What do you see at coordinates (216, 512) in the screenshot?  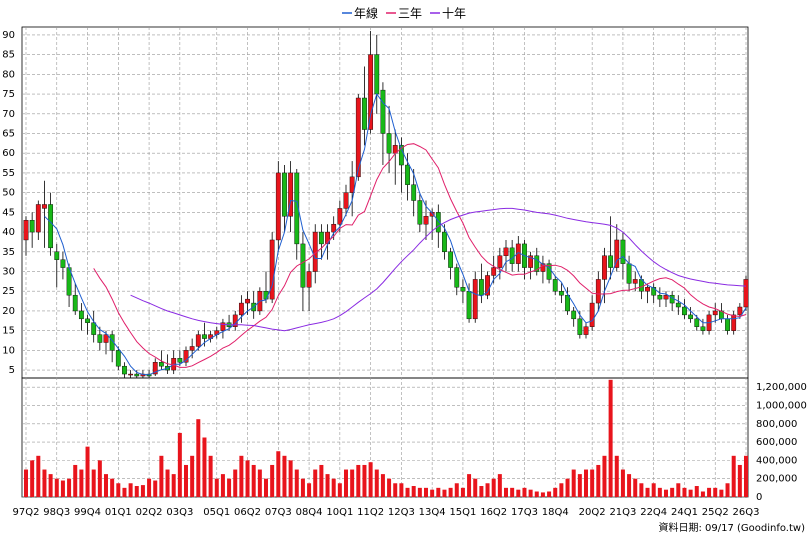 I see `x-tick-label: 05Q1` at bounding box center [216, 512].